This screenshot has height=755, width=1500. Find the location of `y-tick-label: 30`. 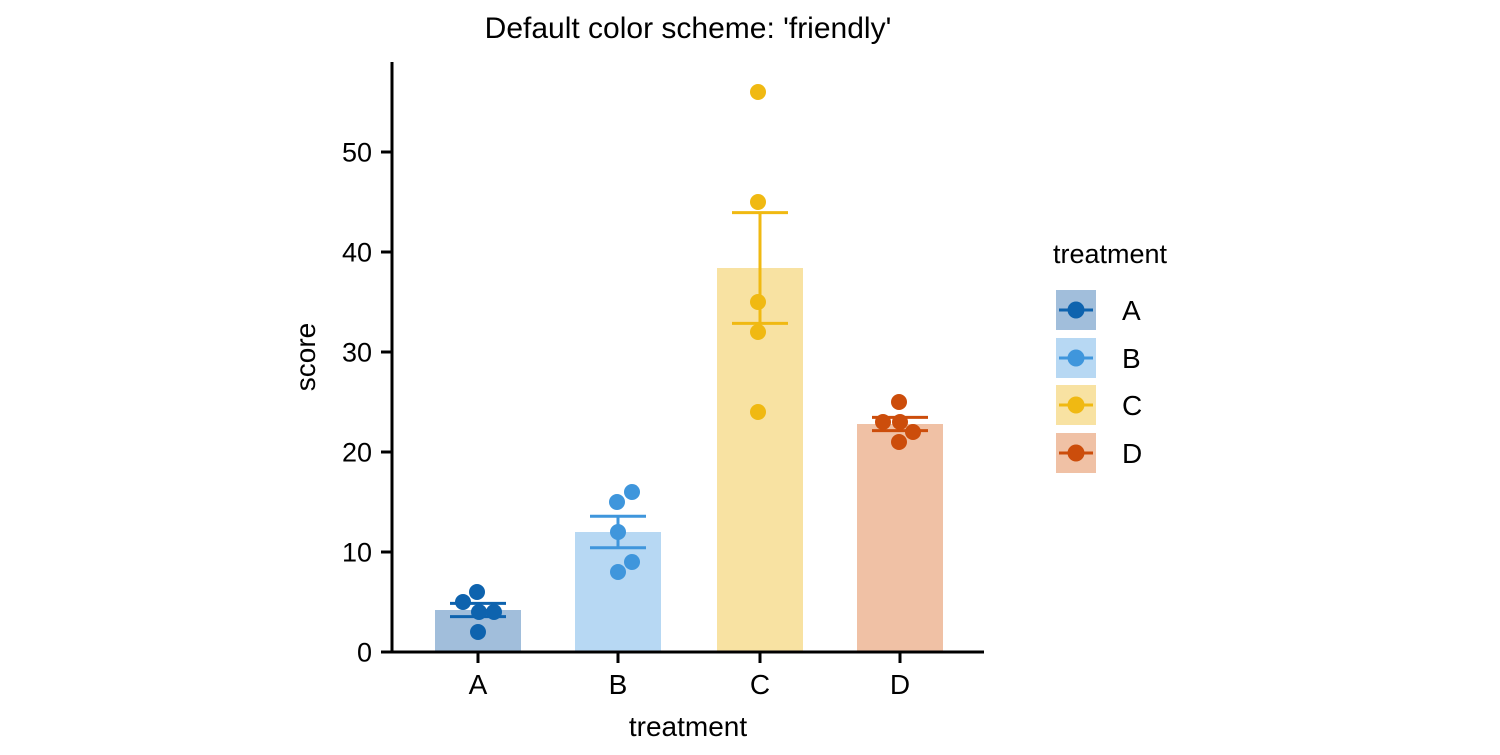

y-tick-label: 30 is located at coordinates (357, 352).